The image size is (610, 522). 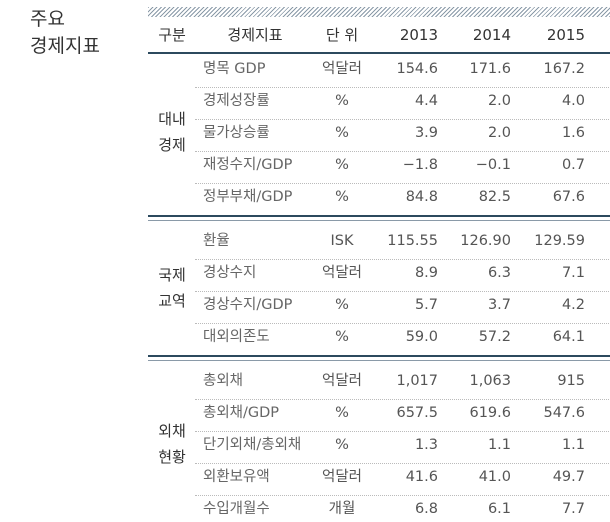 I want to click on page-title: 경제지표, so click(x=65, y=46).